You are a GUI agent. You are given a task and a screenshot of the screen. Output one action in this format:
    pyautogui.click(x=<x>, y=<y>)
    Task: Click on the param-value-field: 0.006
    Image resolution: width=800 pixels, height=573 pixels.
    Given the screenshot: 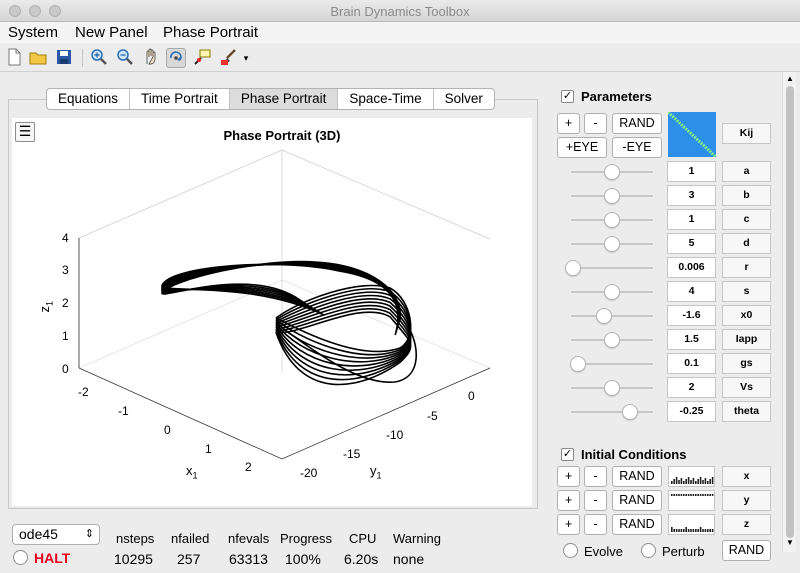 What is the action you would take?
    pyautogui.click(x=691, y=267)
    